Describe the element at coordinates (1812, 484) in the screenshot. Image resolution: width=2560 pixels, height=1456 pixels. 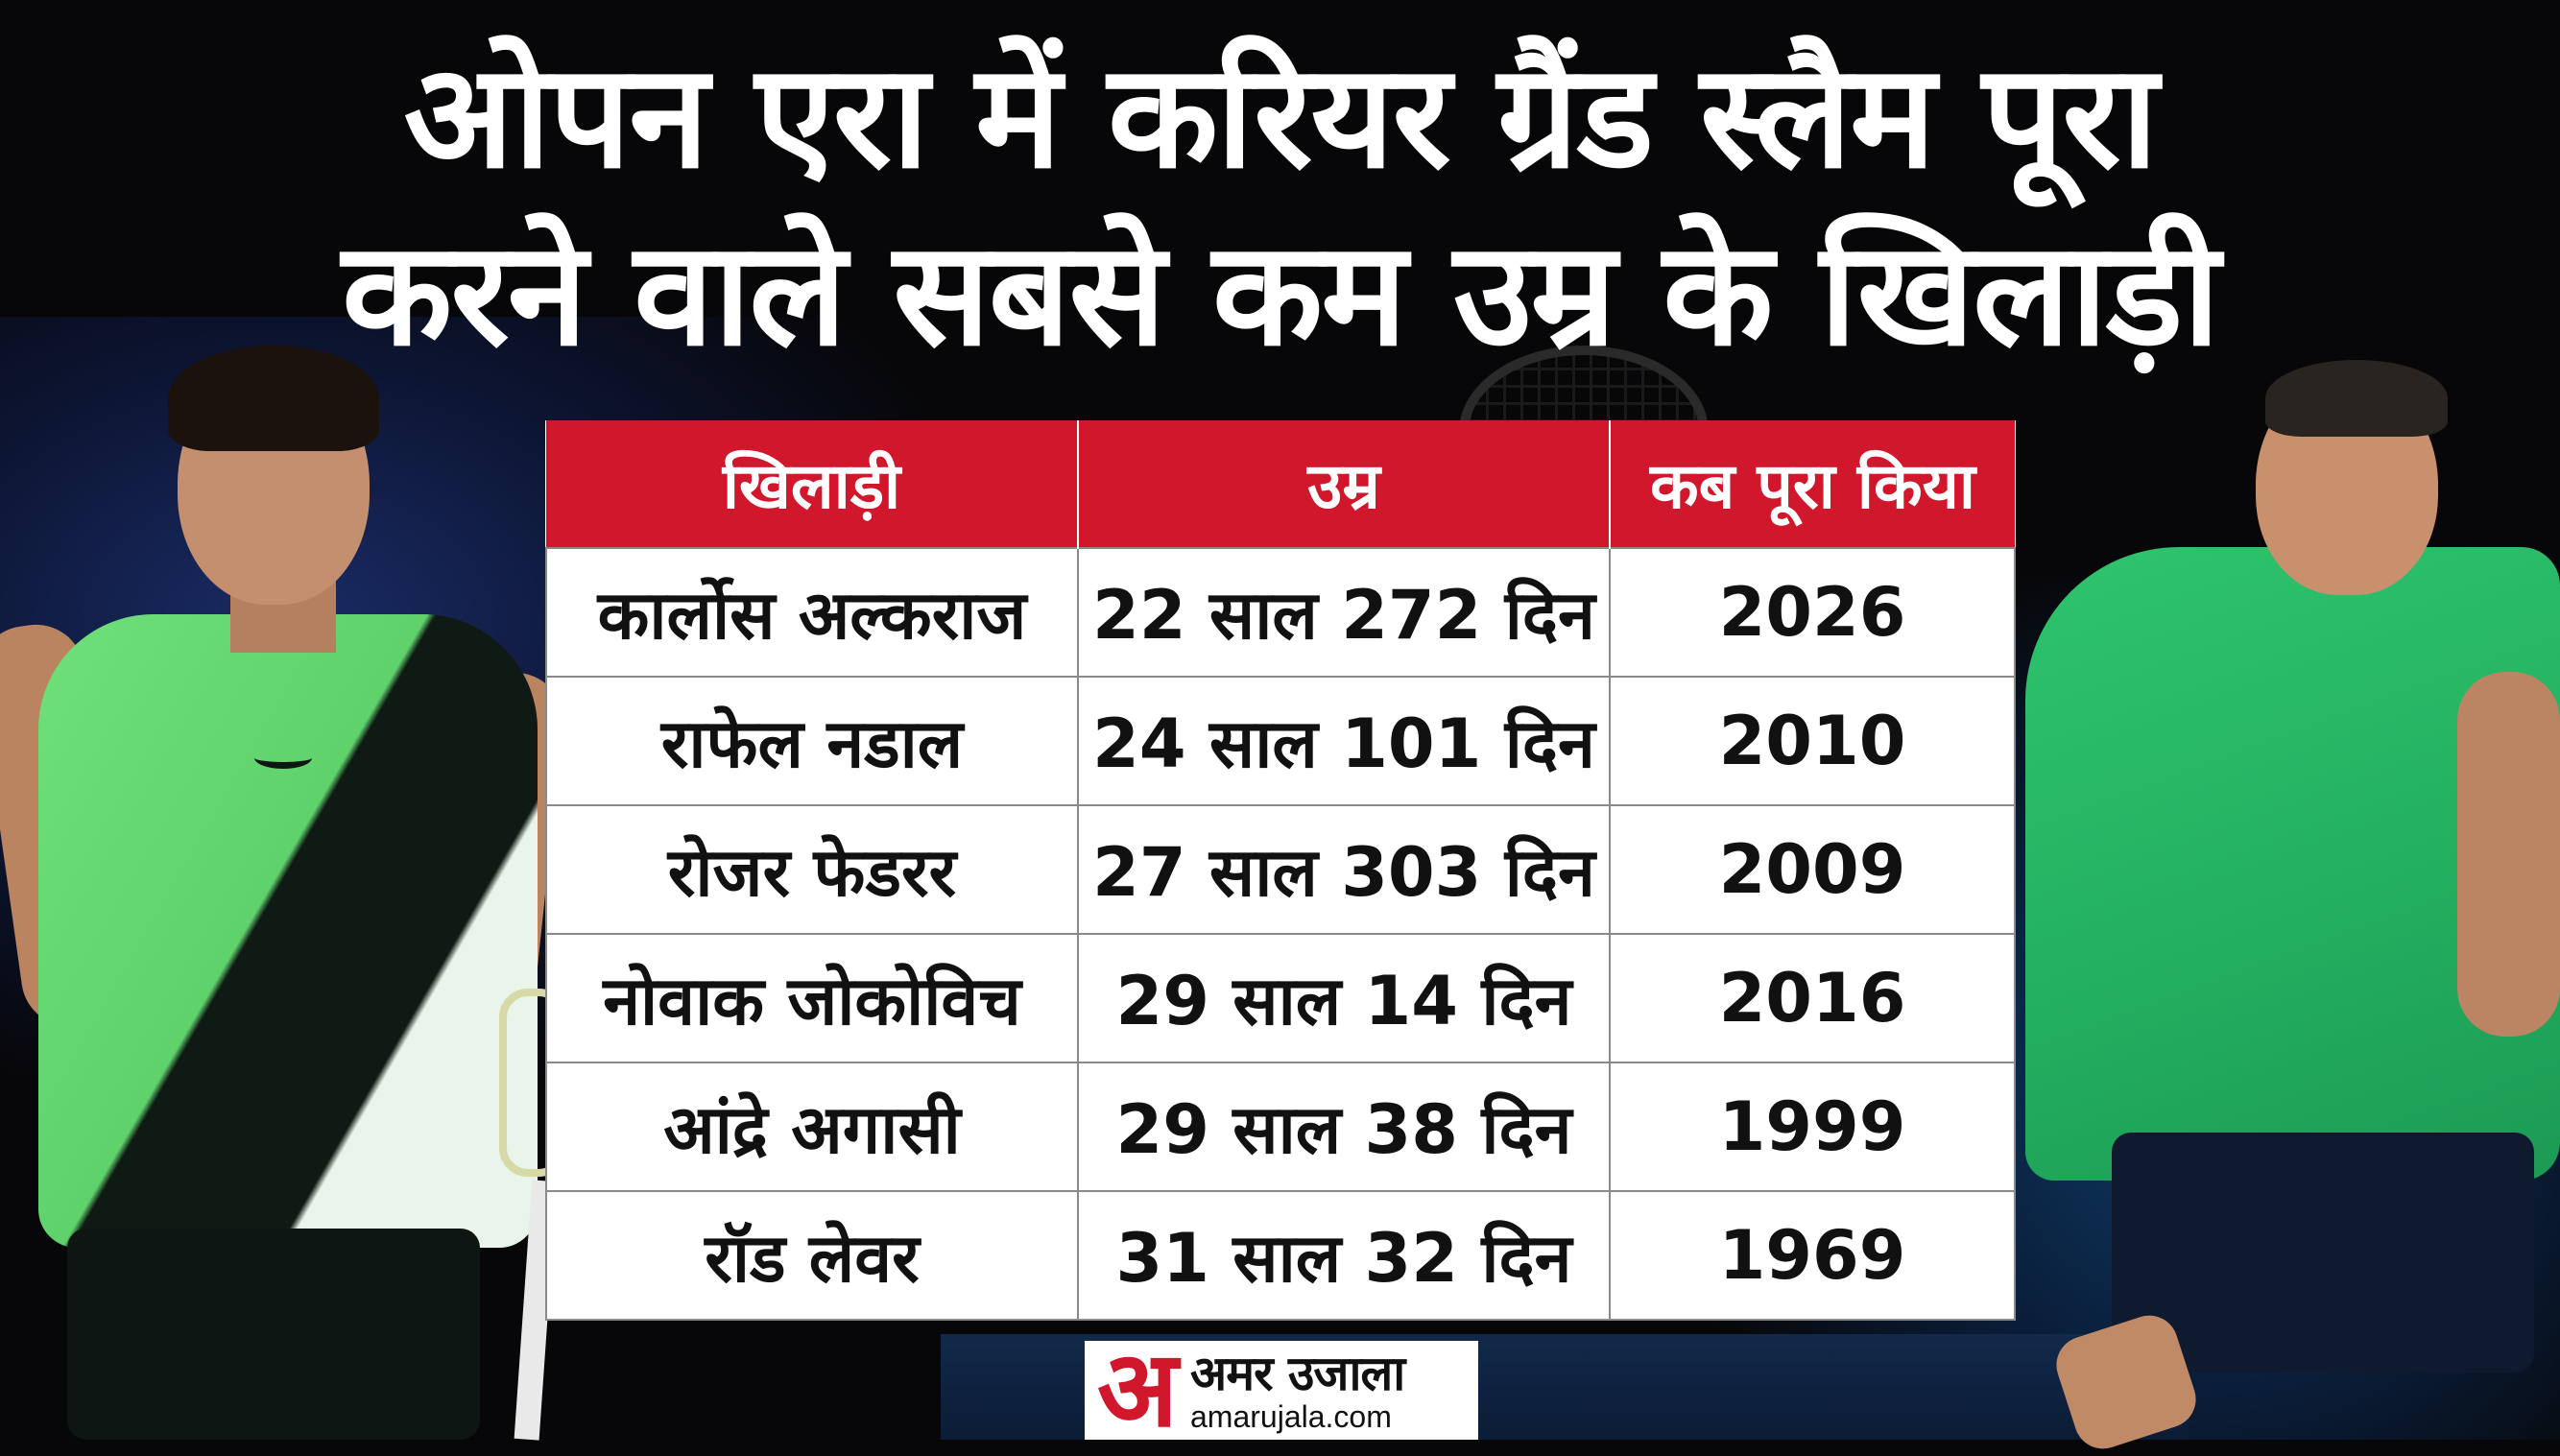
I see `header-year: कब पूरा किया` at that location.